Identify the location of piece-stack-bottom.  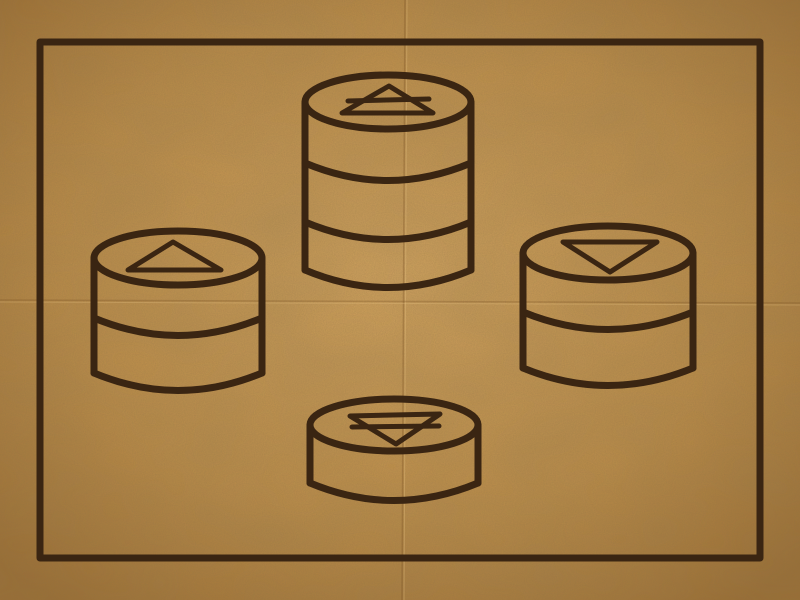
(394, 449).